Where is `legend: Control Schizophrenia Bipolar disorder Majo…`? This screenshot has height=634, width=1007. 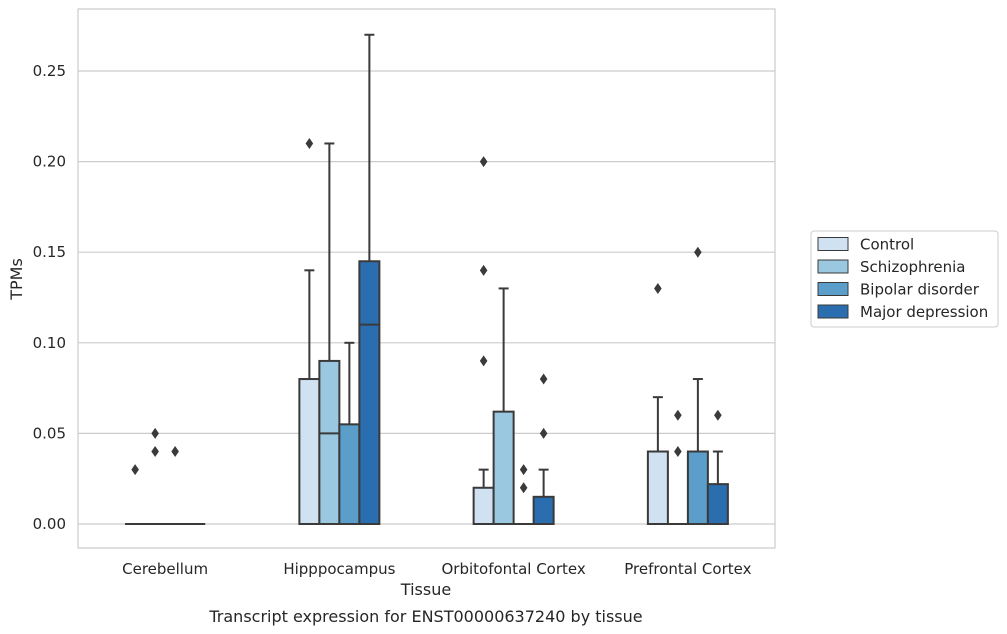
legend: Control Schizophrenia Bipolar disorder Majo… is located at coordinates (904, 279).